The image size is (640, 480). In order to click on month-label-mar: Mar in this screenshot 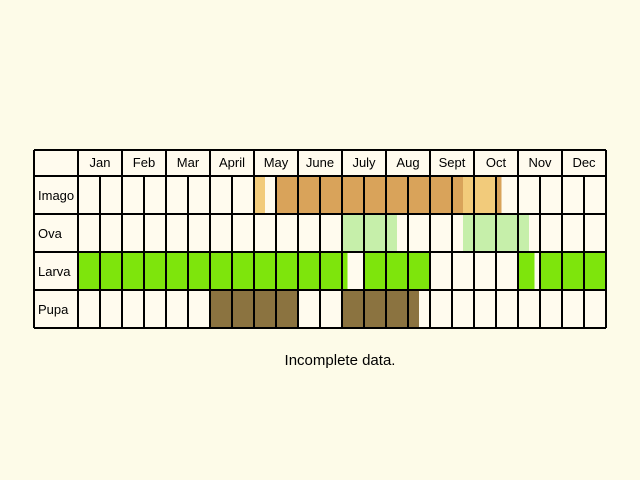, I will do `click(188, 162)`.